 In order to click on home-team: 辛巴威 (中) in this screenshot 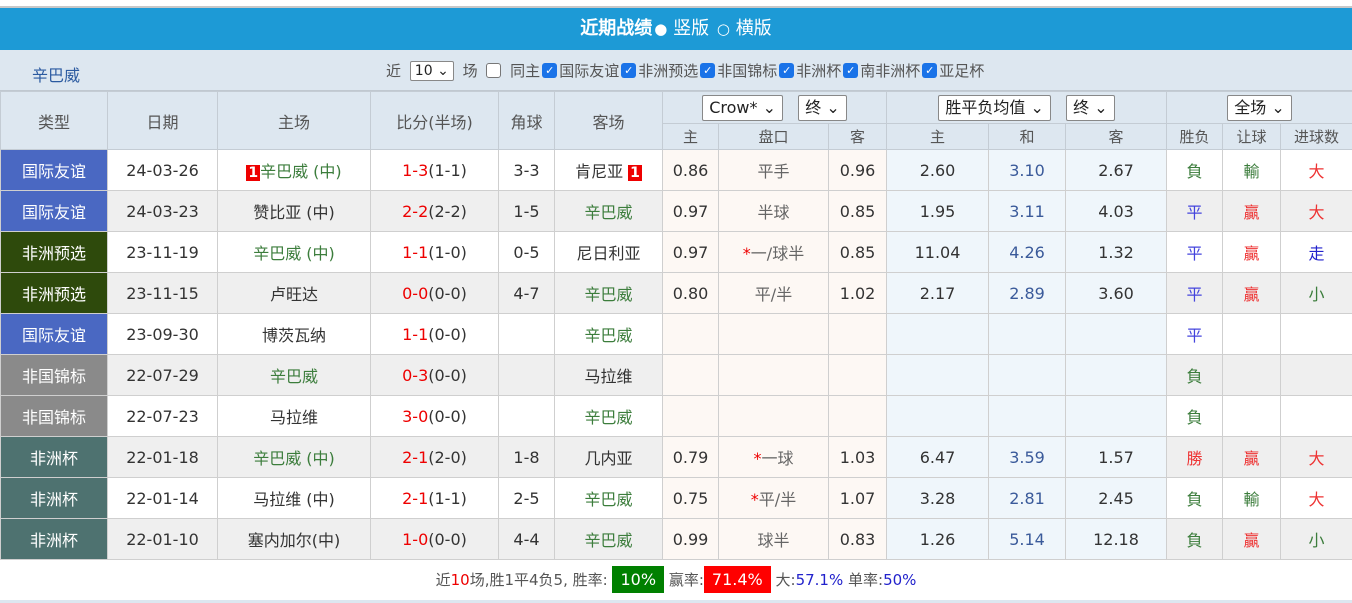, I will do `click(294, 457)`.